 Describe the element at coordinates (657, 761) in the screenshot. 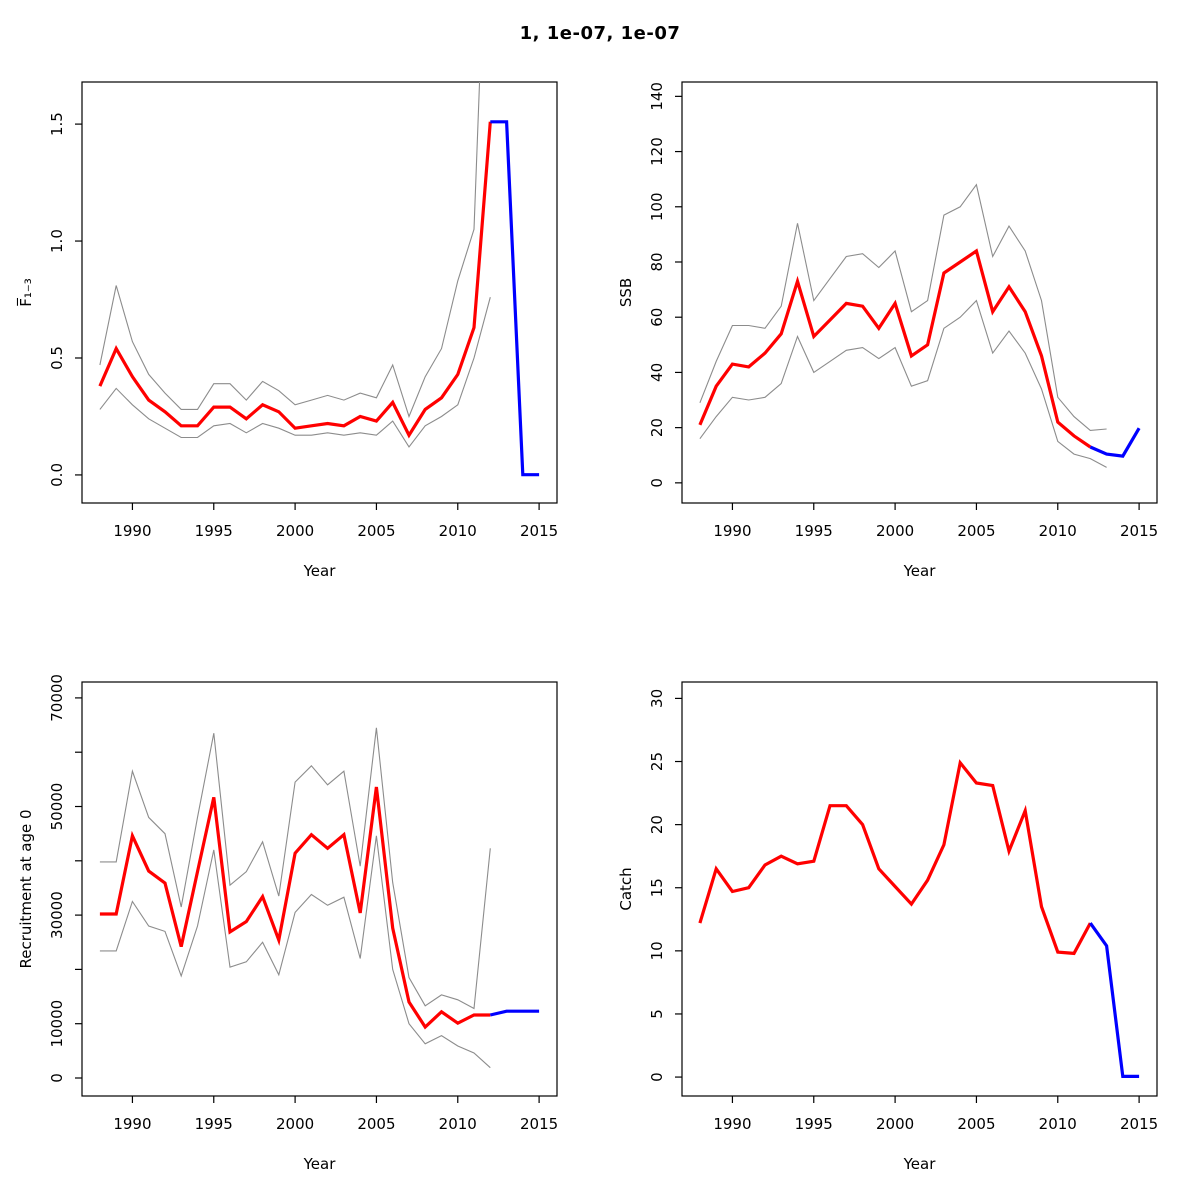

I see `y-tick-label: 25` at that location.